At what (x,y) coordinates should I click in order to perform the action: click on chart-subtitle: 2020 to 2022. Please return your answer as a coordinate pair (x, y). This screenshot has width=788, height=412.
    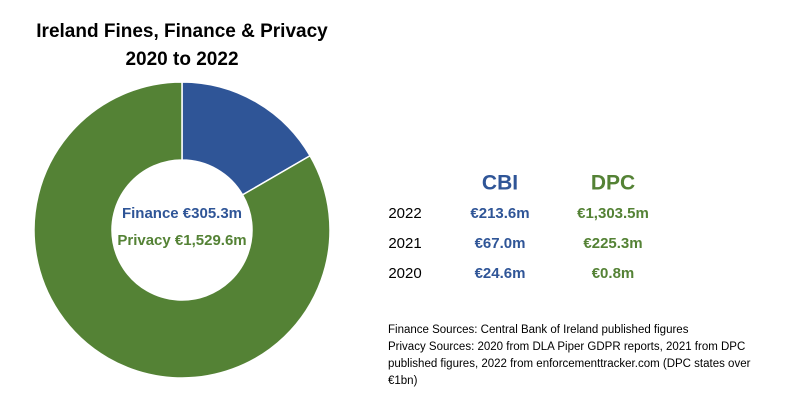
    Looking at the image, I should click on (181, 59).